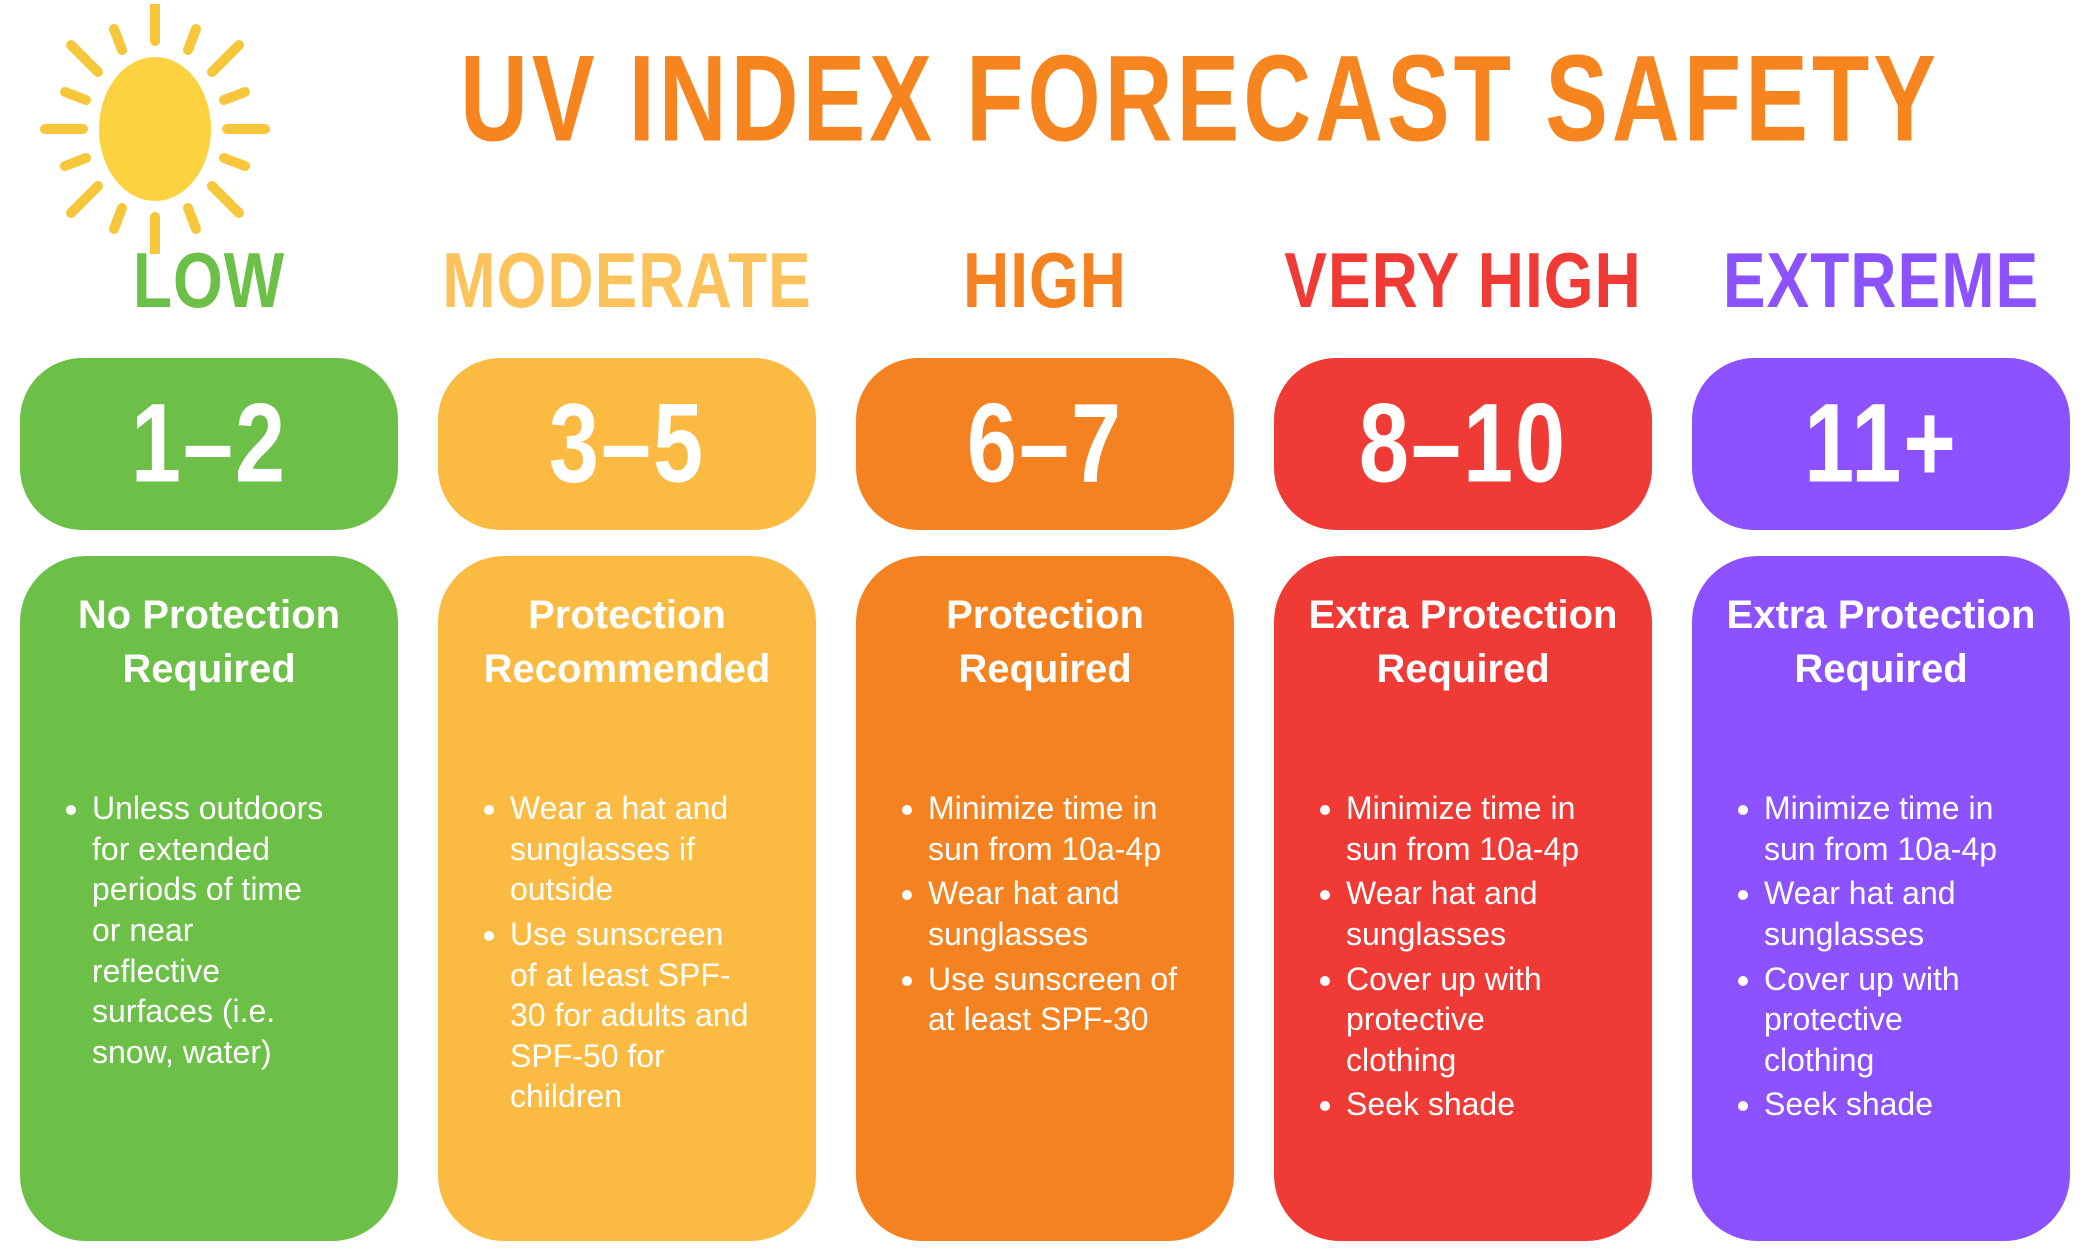 The height and width of the screenshot is (1257, 2090). I want to click on card-title: Protection Recommended, so click(627, 642).